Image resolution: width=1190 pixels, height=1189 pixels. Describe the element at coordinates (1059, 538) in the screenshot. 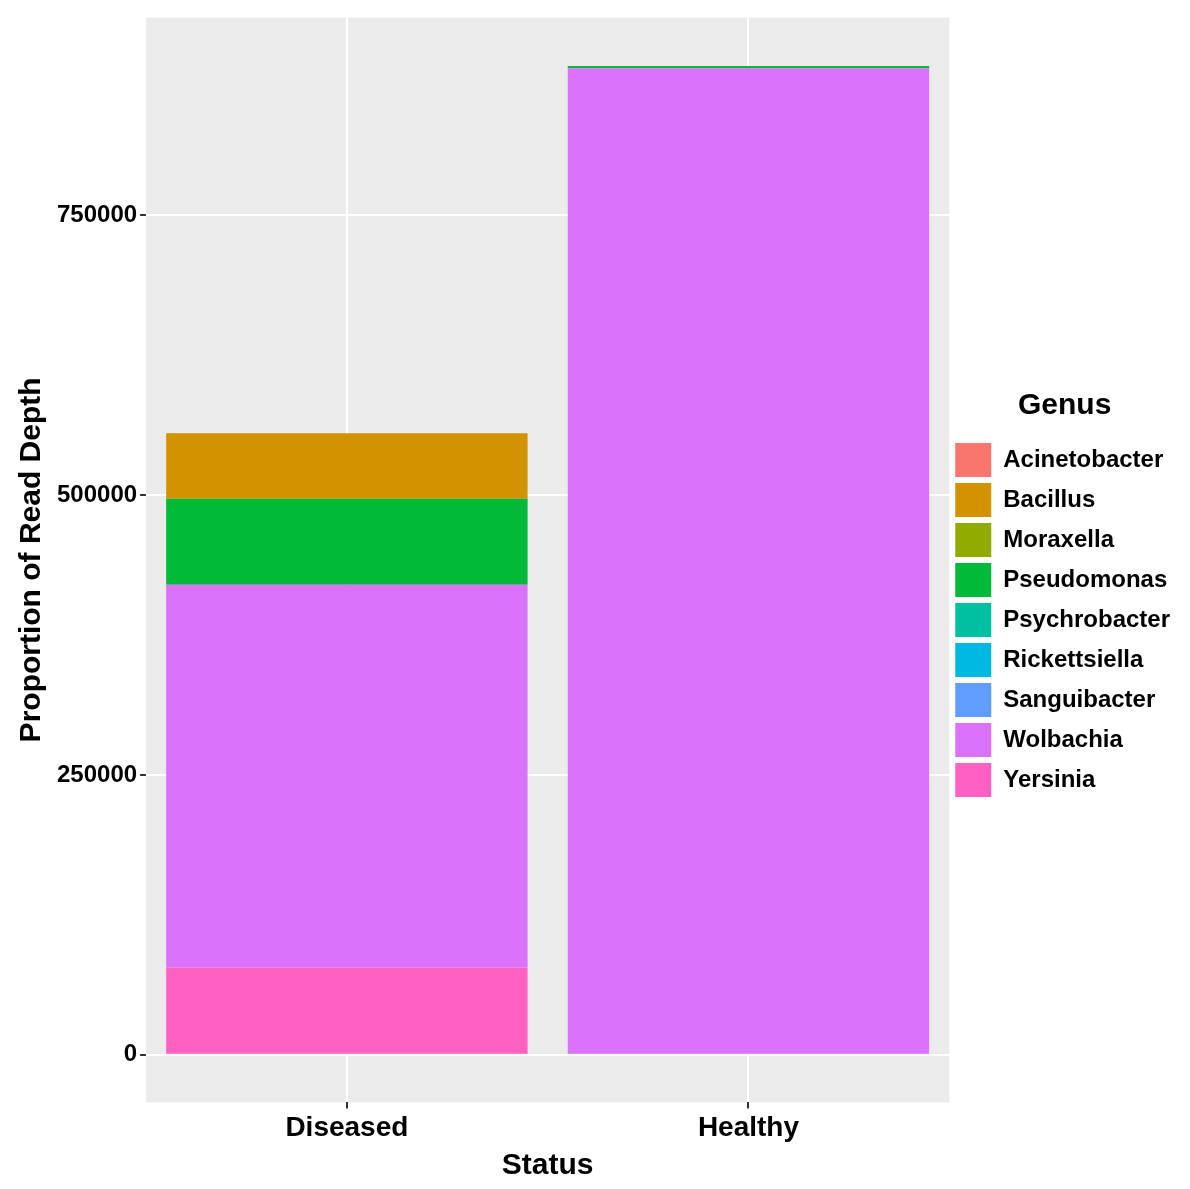

I see `legend-label: Moraxella` at that location.